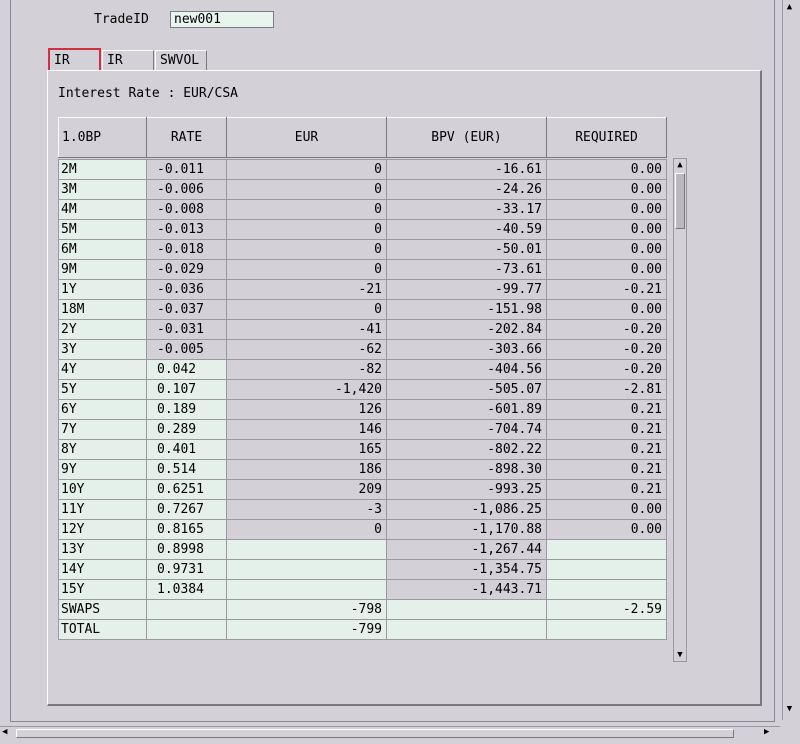 The width and height of the screenshot is (800, 744). Describe the element at coordinates (306, 449) in the screenshot. I see `cell-eur: 165` at that location.